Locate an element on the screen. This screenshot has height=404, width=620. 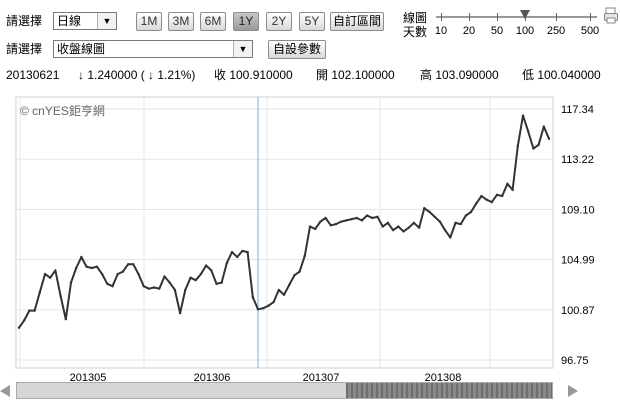
ma-days-label: 線圖 天數 is located at coordinates (415, 25).